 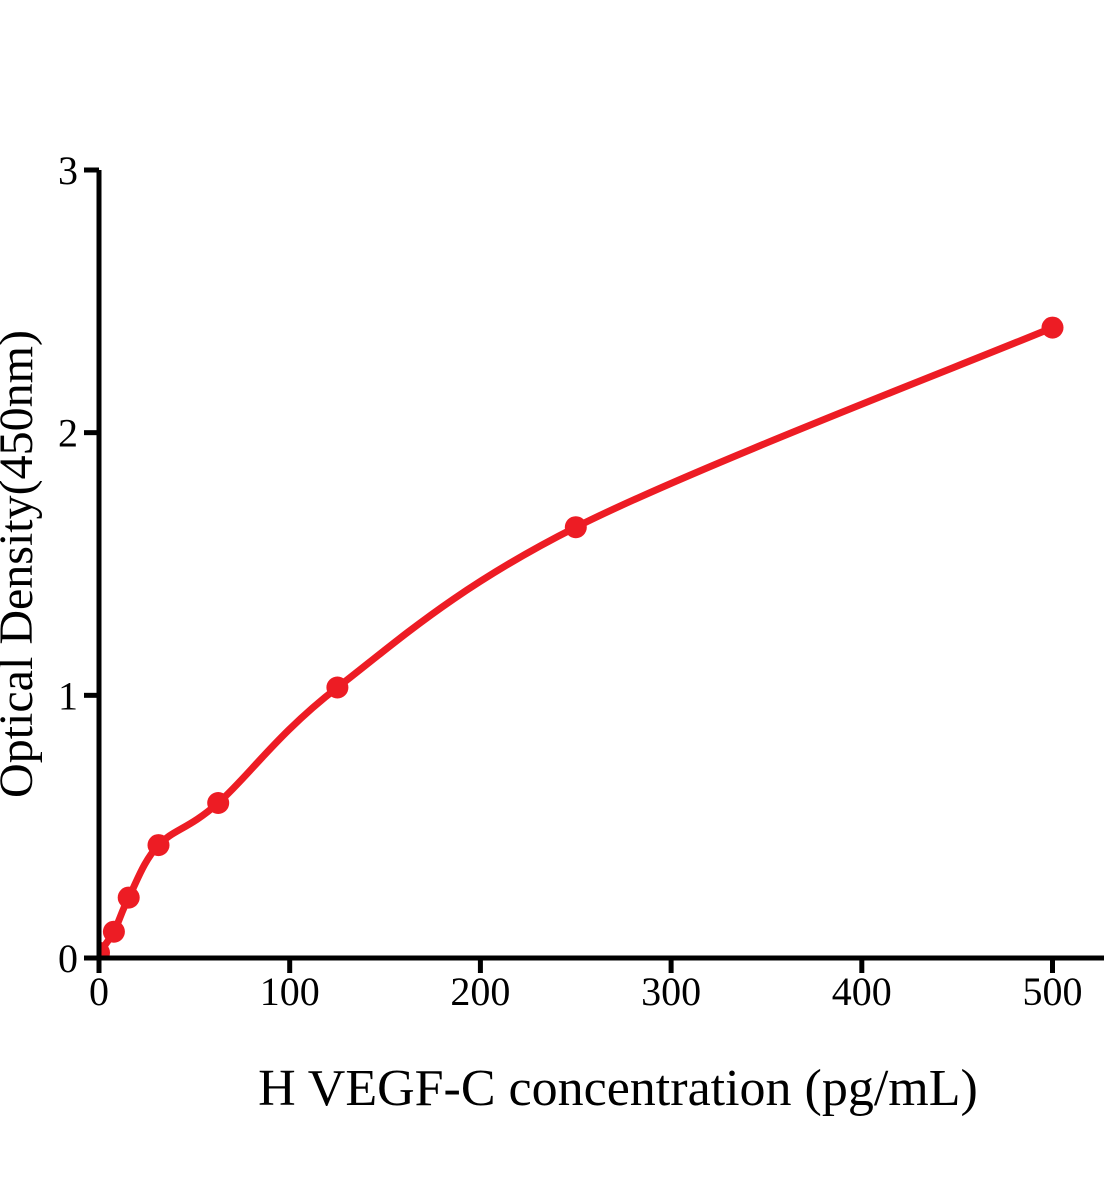 What do you see at coordinates (1053, 991) in the screenshot?
I see `x-tick-label: 500` at bounding box center [1053, 991].